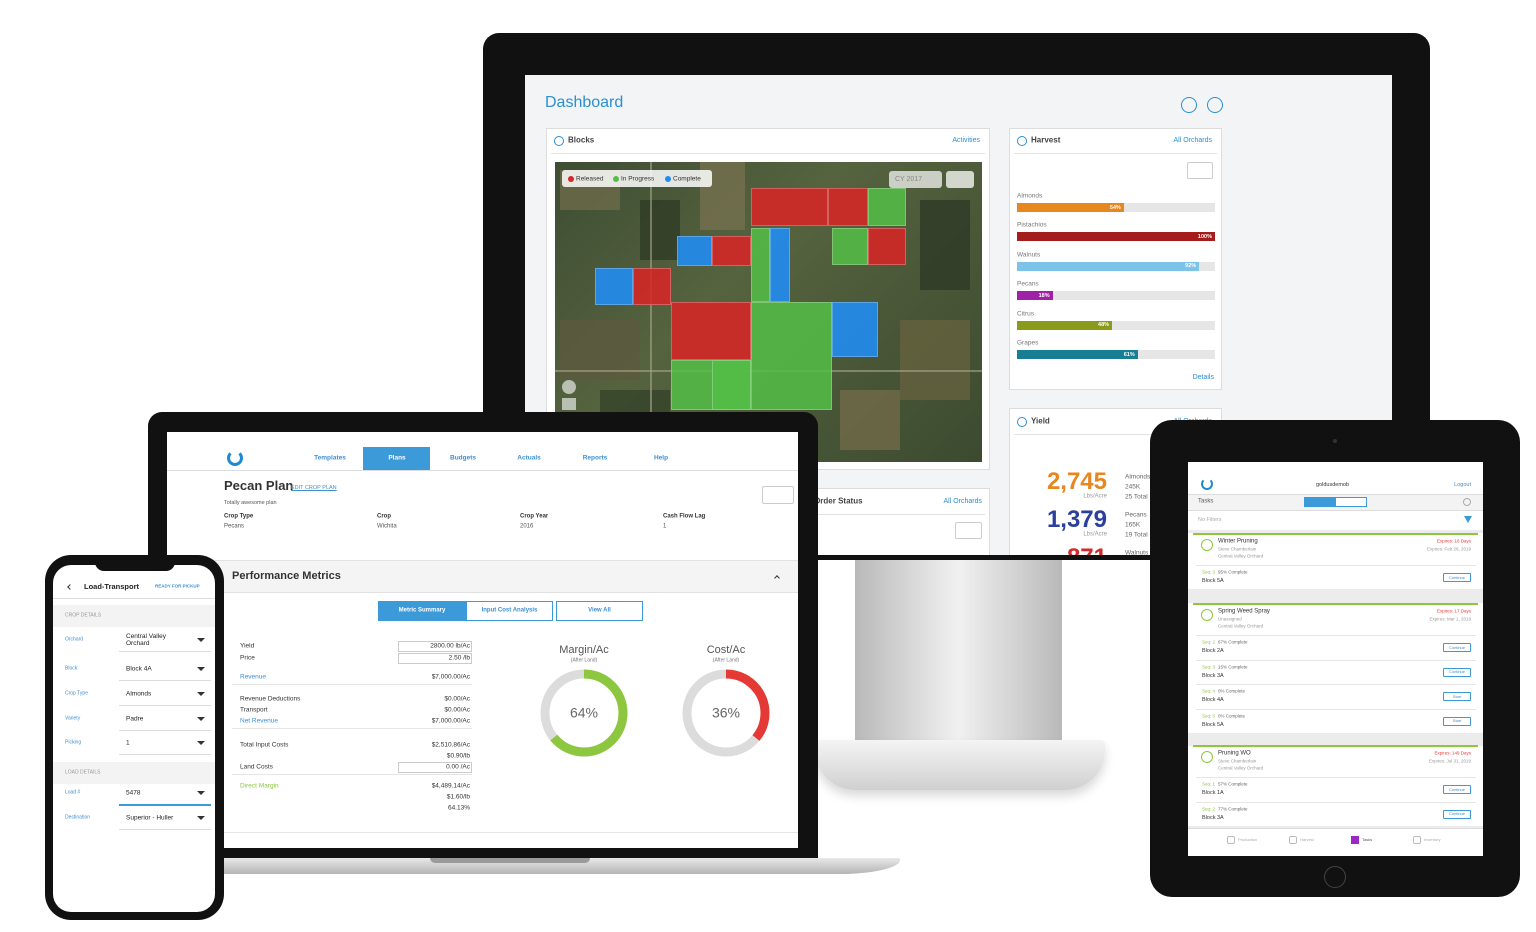 The height and width of the screenshot is (932, 1536). What do you see at coordinates (1335, 595) in the screenshot?
I see `card-spacer` at bounding box center [1335, 595].